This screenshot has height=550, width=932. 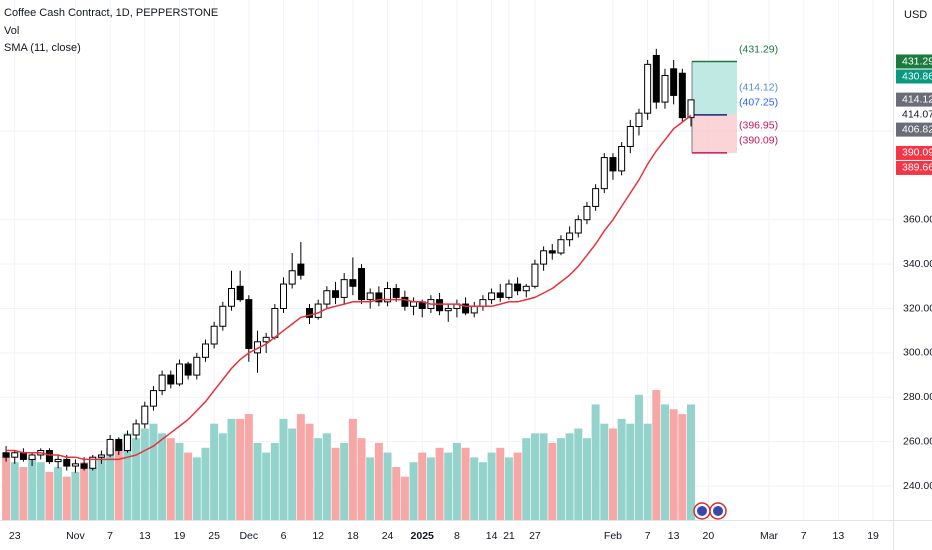 I want to click on loss-zone, so click(x=714, y=133).